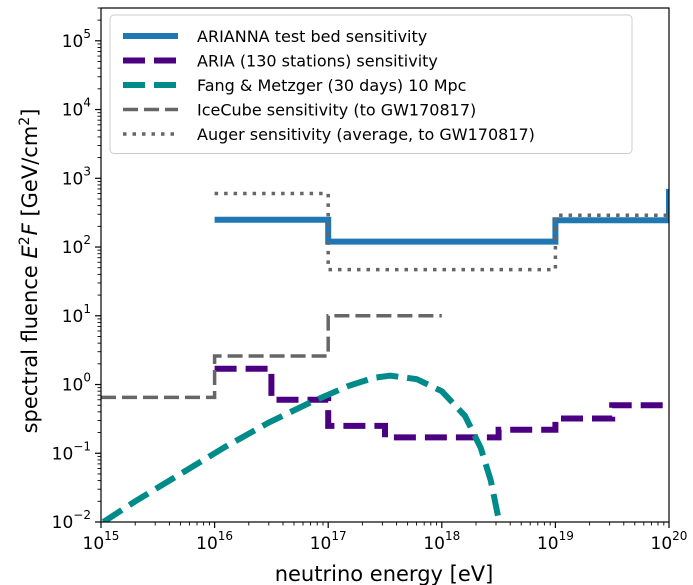  I want to click on x-axis-label: neutrino energy [eV], so click(384, 573).